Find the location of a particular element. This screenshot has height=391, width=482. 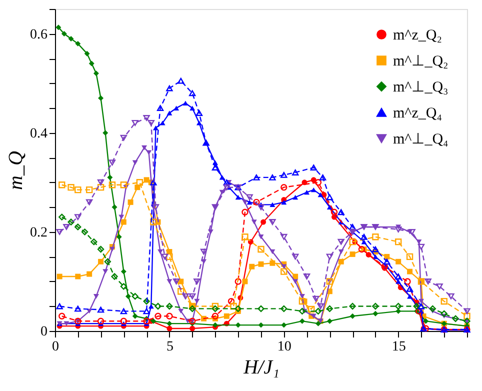

x-tick-label: 0 is located at coordinates (55, 347).